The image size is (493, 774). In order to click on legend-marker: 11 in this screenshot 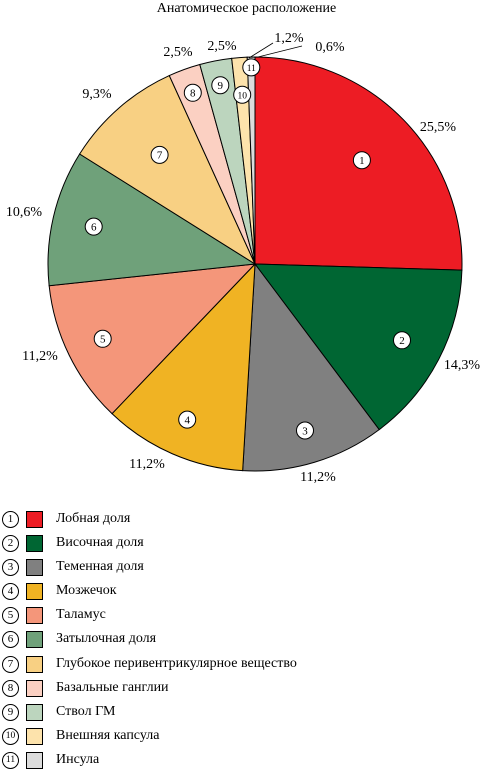, I will do `click(10, 760)`.